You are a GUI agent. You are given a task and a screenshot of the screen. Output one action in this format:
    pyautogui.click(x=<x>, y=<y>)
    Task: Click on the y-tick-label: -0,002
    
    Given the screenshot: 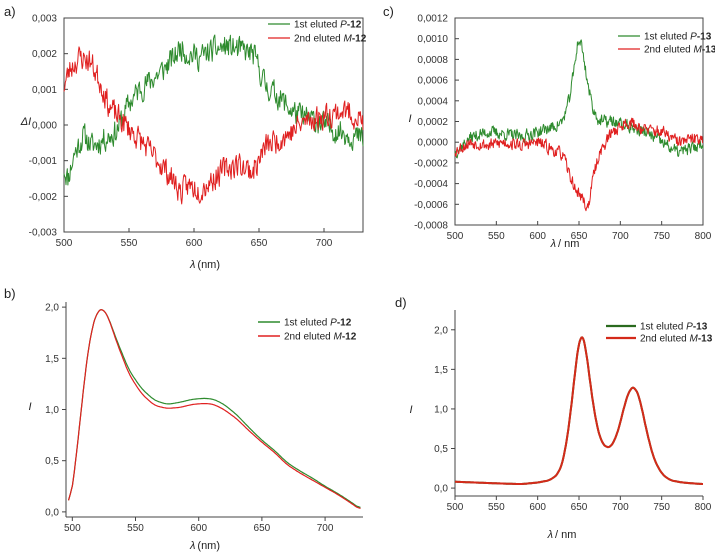 What is the action you would take?
    pyautogui.click(x=43, y=197)
    